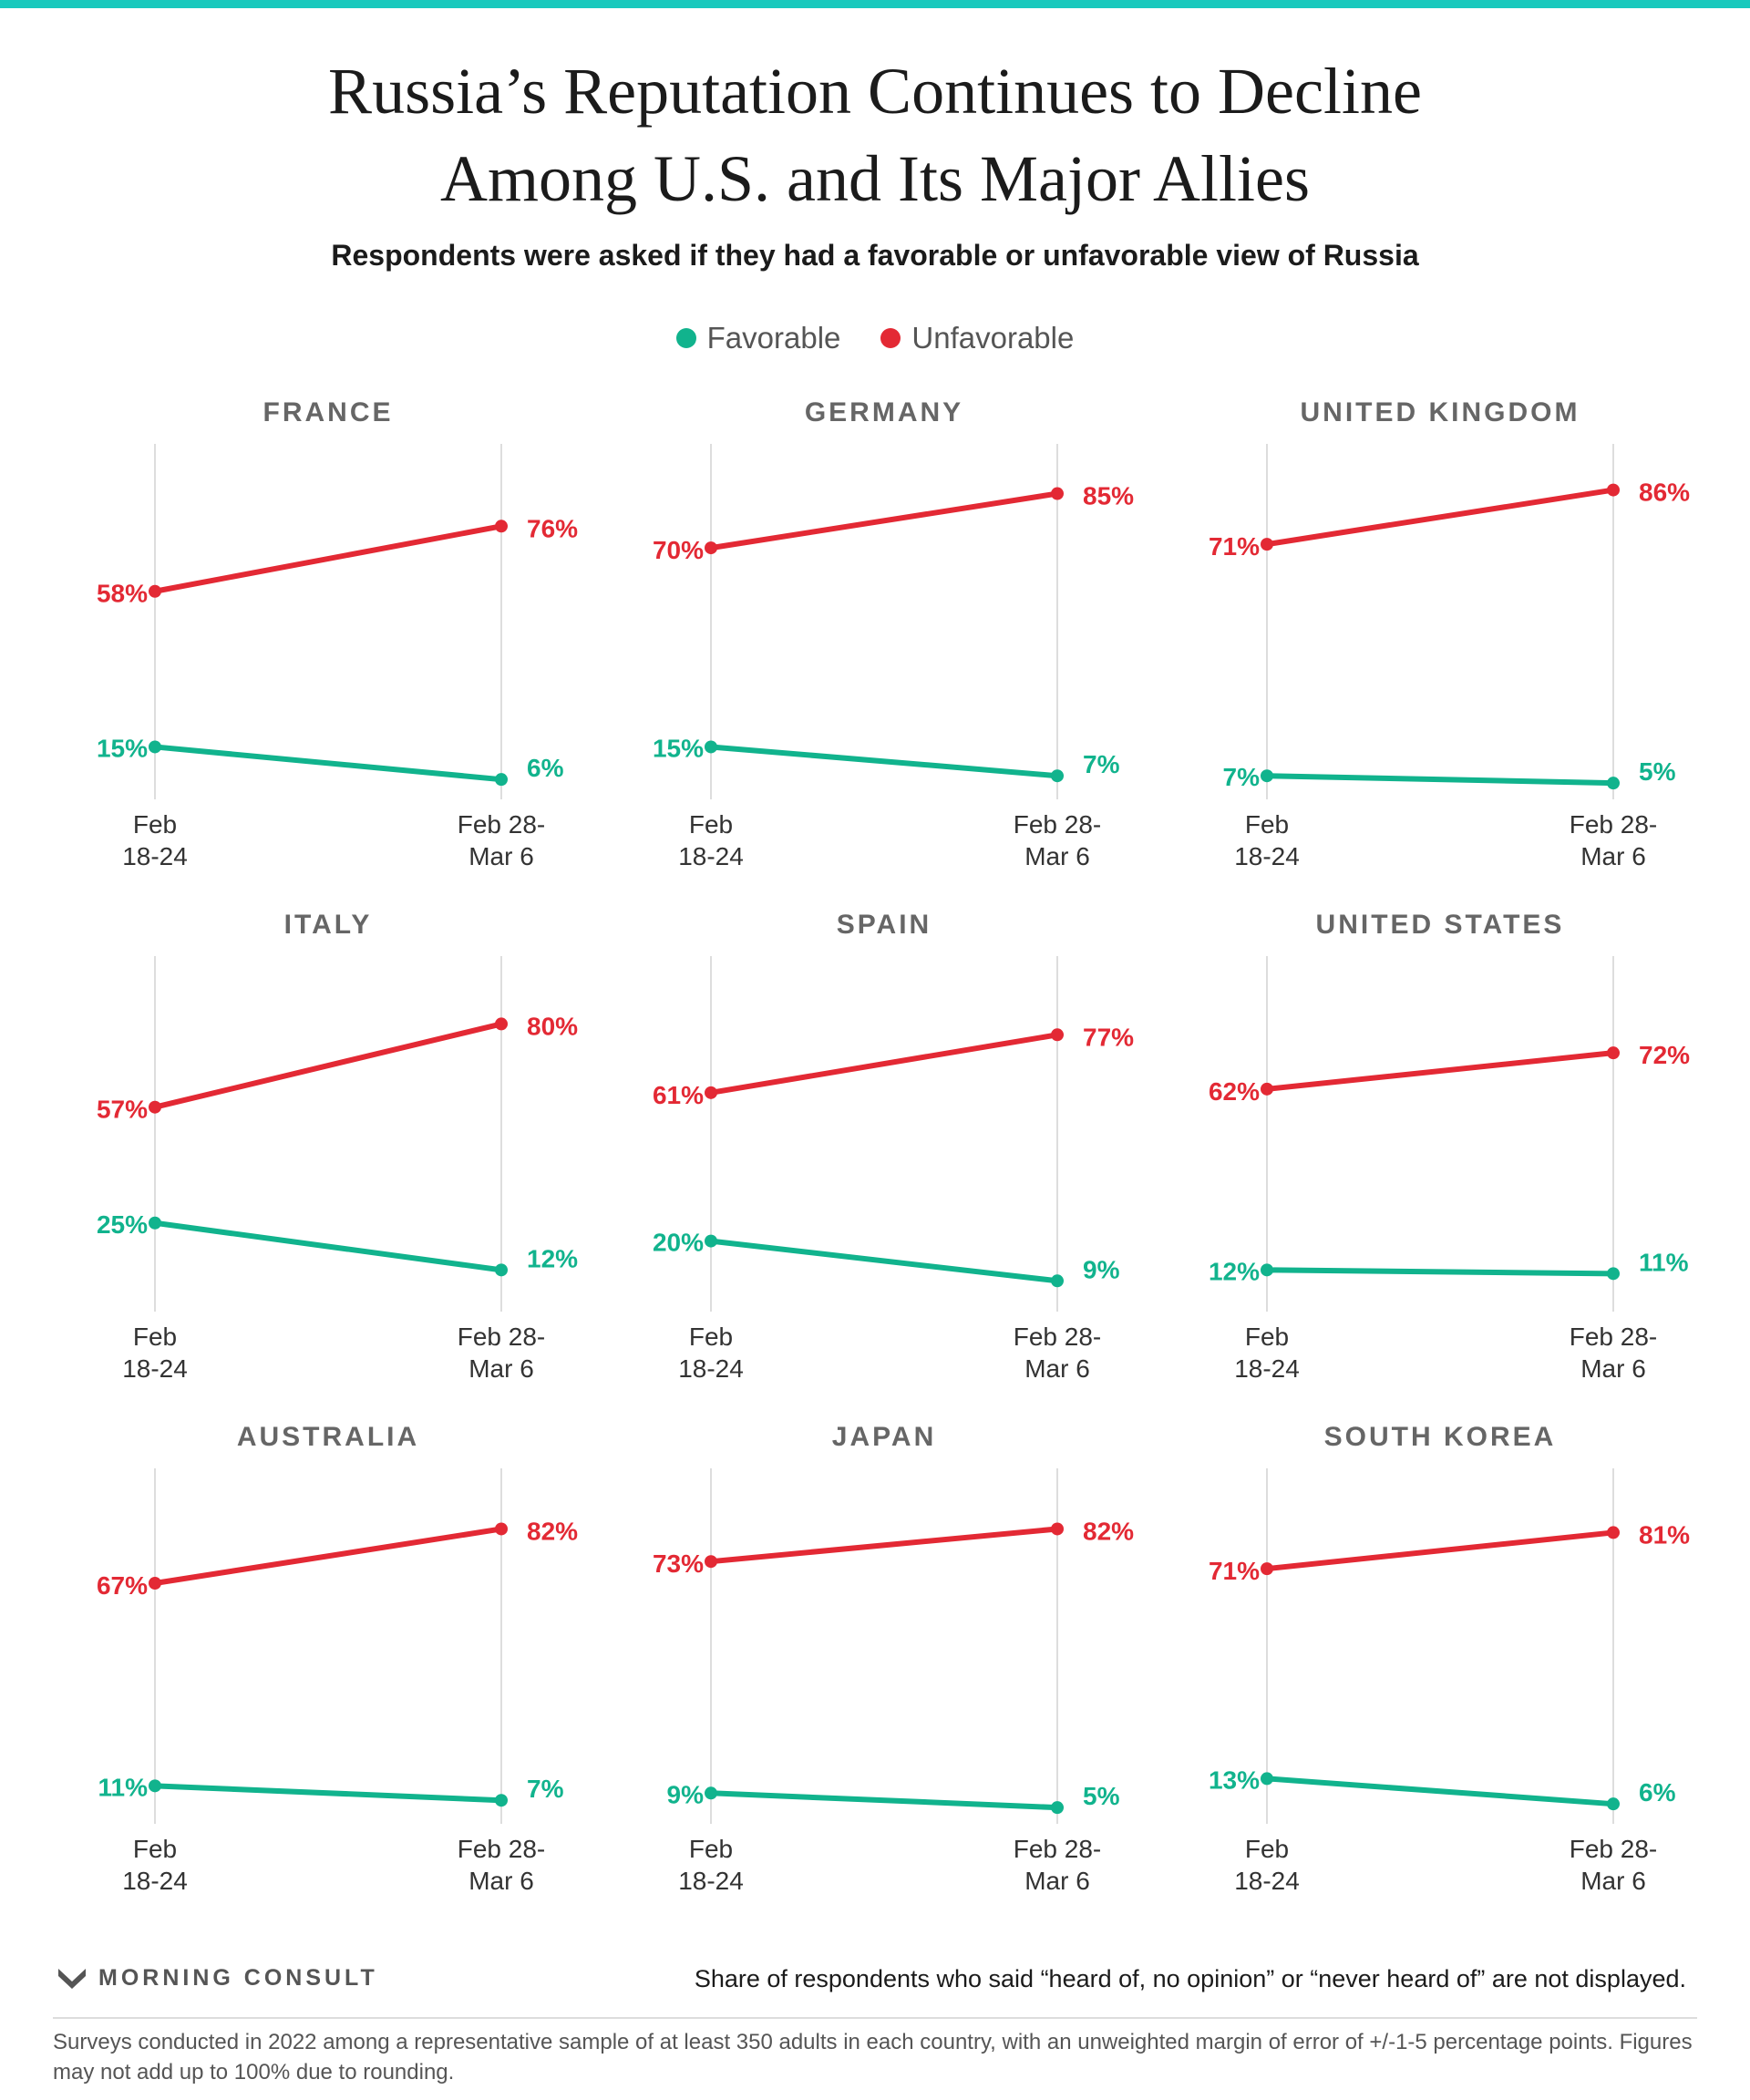 The image size is (1750, 2100). I want to click on x-tick-label-australia-2-2: Mar 6, so click(501, 1881).